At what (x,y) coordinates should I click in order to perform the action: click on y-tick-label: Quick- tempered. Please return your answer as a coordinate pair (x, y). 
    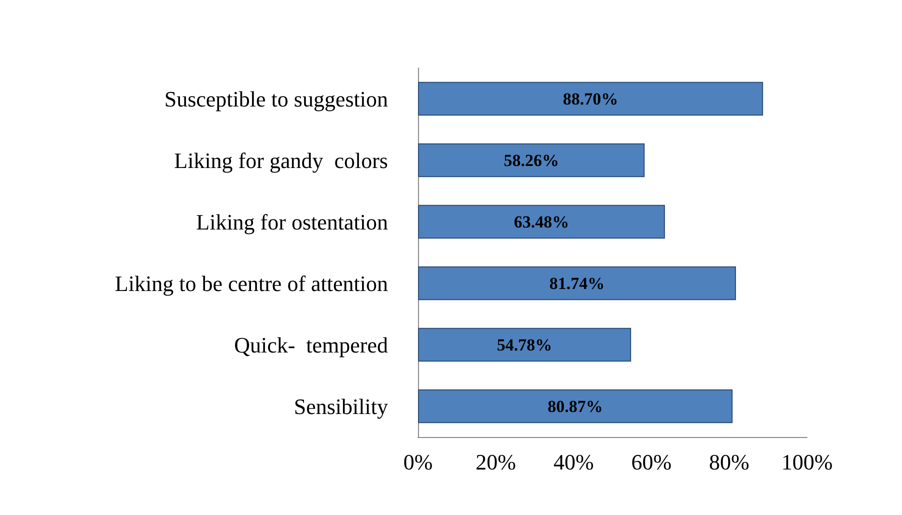
    Looking at the image, I should click on (311, 345).